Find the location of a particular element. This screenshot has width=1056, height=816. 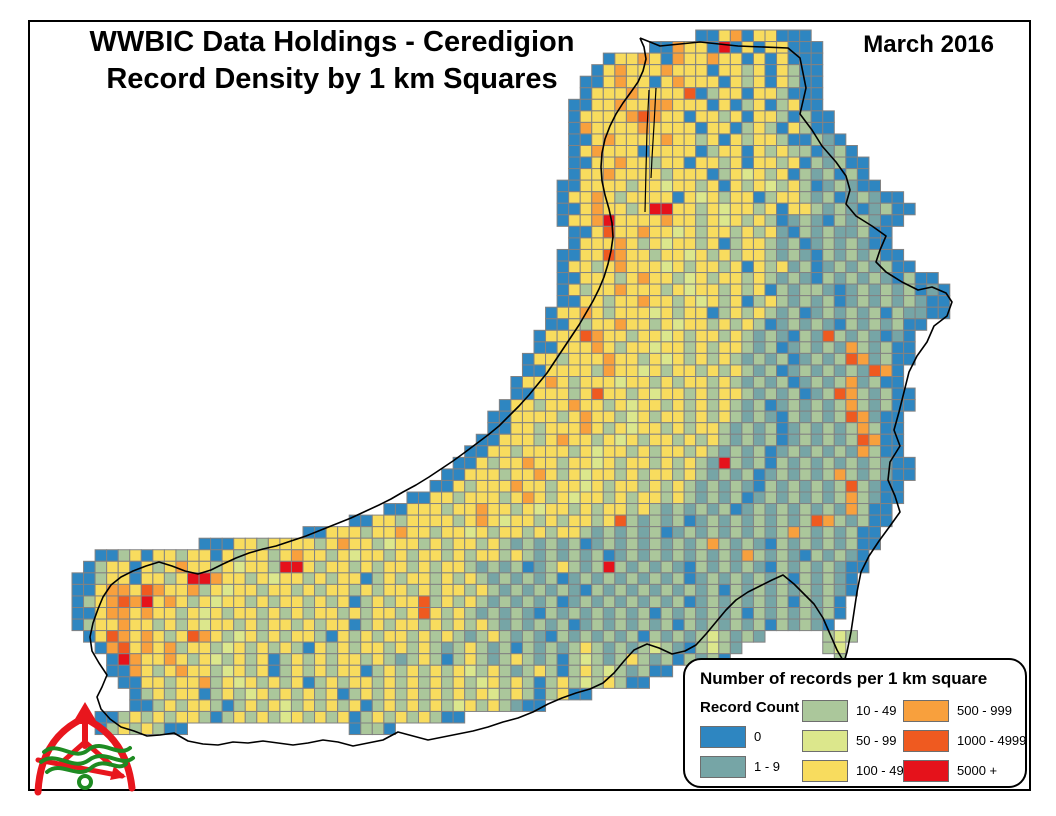

legend-swatch is located at coordinates (926, 771).